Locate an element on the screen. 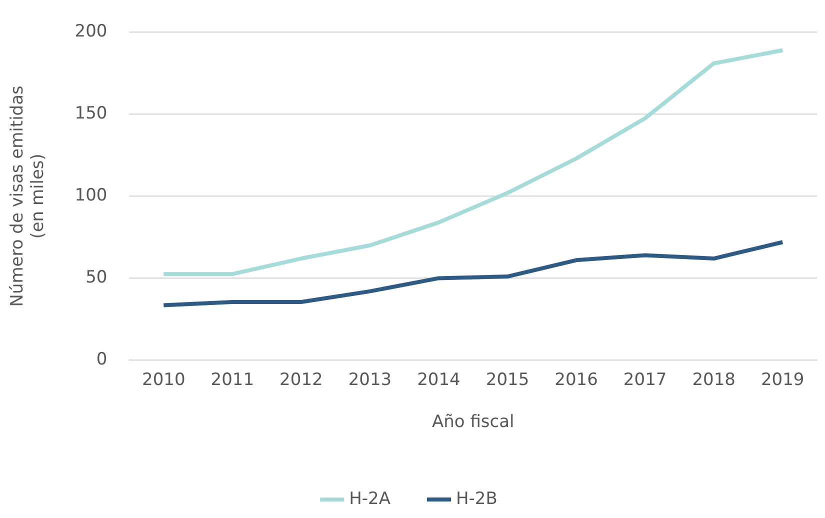 This screenshot has height=518, width=825. x-tick-label: 2018 is located at coordinates (714, 380).